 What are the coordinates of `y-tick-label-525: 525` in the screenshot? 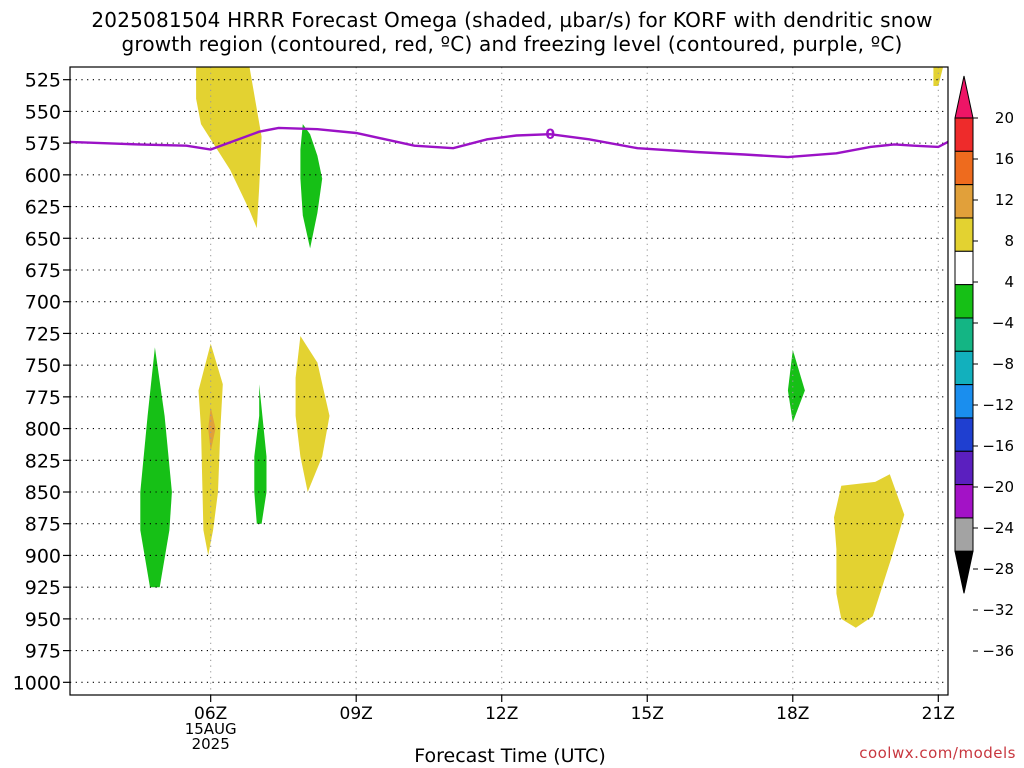 It's located at (43, 81).